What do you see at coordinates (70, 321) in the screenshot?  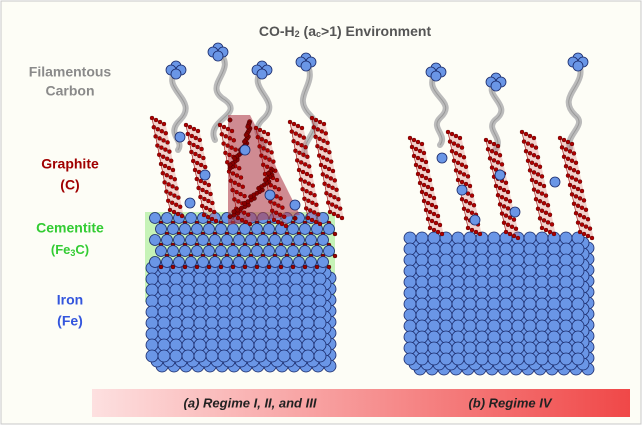 I see `label: (Fe)` at bounding box center [70, 321].